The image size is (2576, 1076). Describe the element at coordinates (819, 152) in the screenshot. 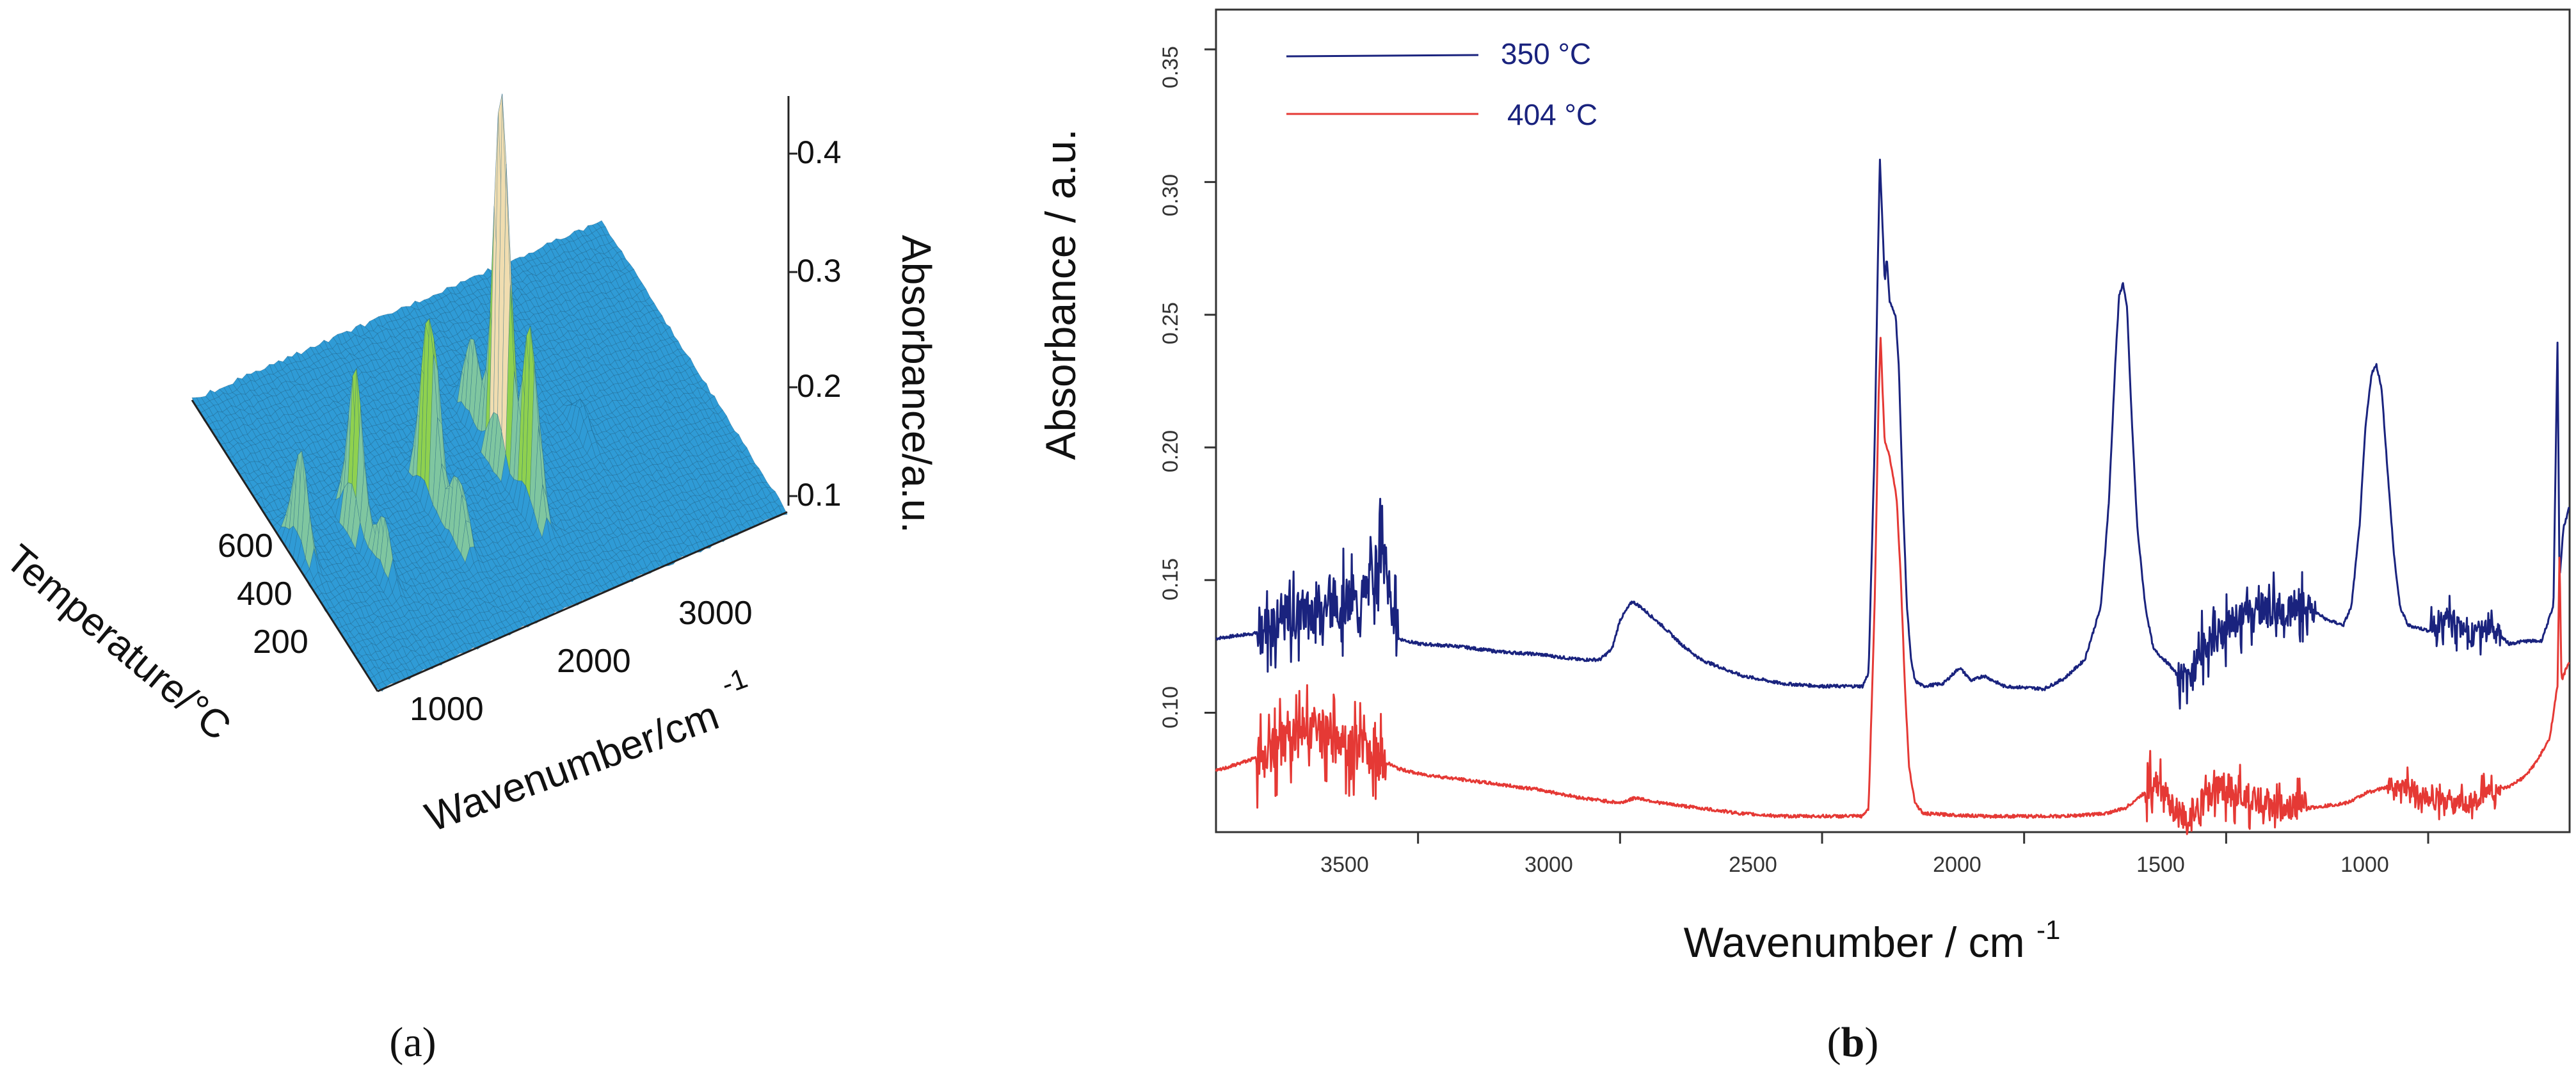

I see `panel-a-z-tick-label: 0.4` at that location.